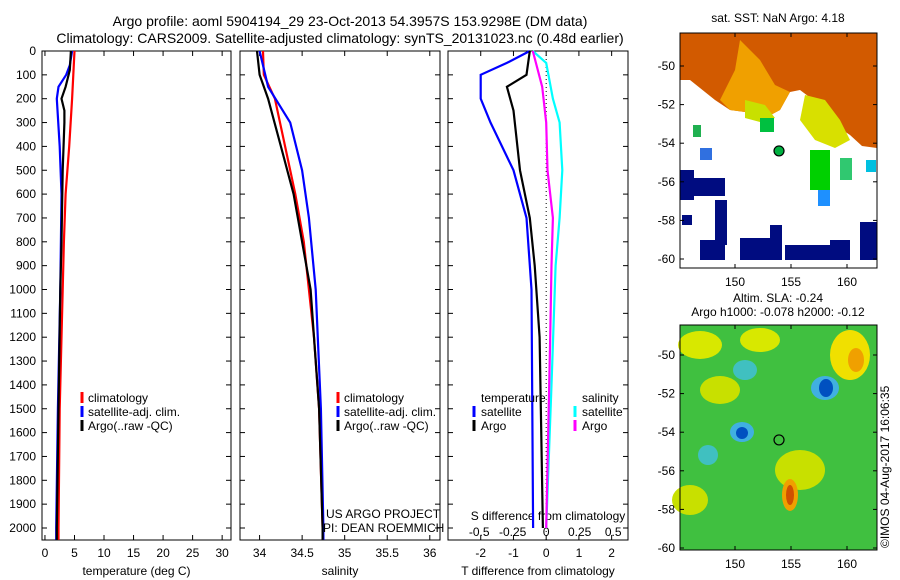  Describe the element at coordinates (26, 218) in the screenshot. I see `depth-tick-label: 700` at that location.